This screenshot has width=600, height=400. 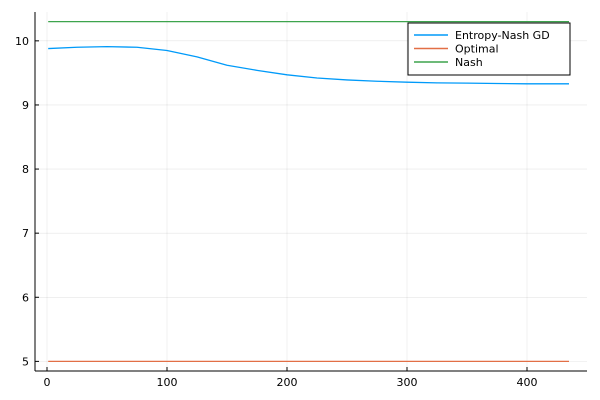 I want to click on x-tick-label: 0, so click(x=47, y=382).